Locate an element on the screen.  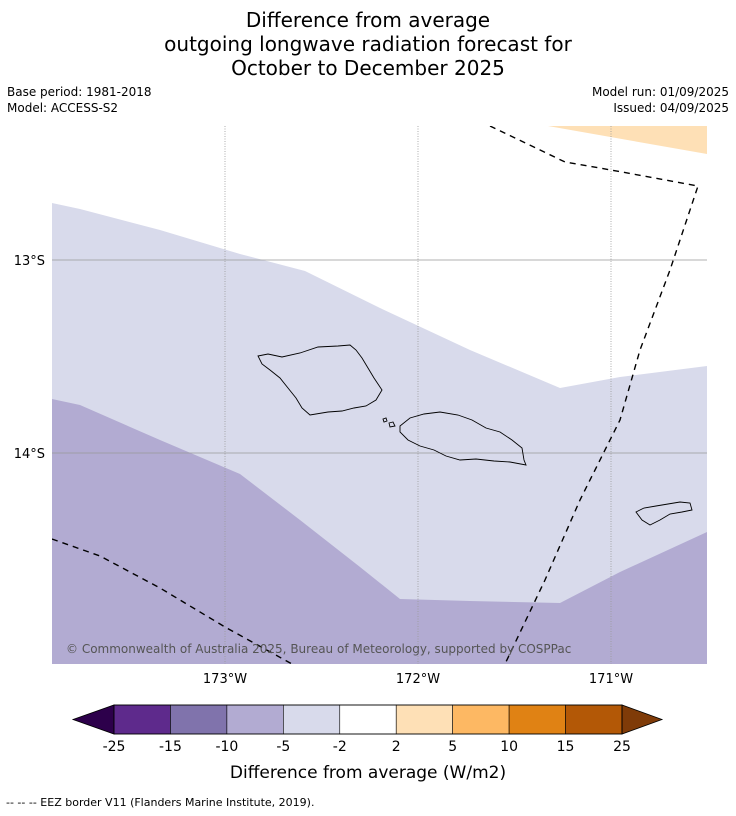
colorbar-tick-label: -2 is located at coordinates (340, 747).